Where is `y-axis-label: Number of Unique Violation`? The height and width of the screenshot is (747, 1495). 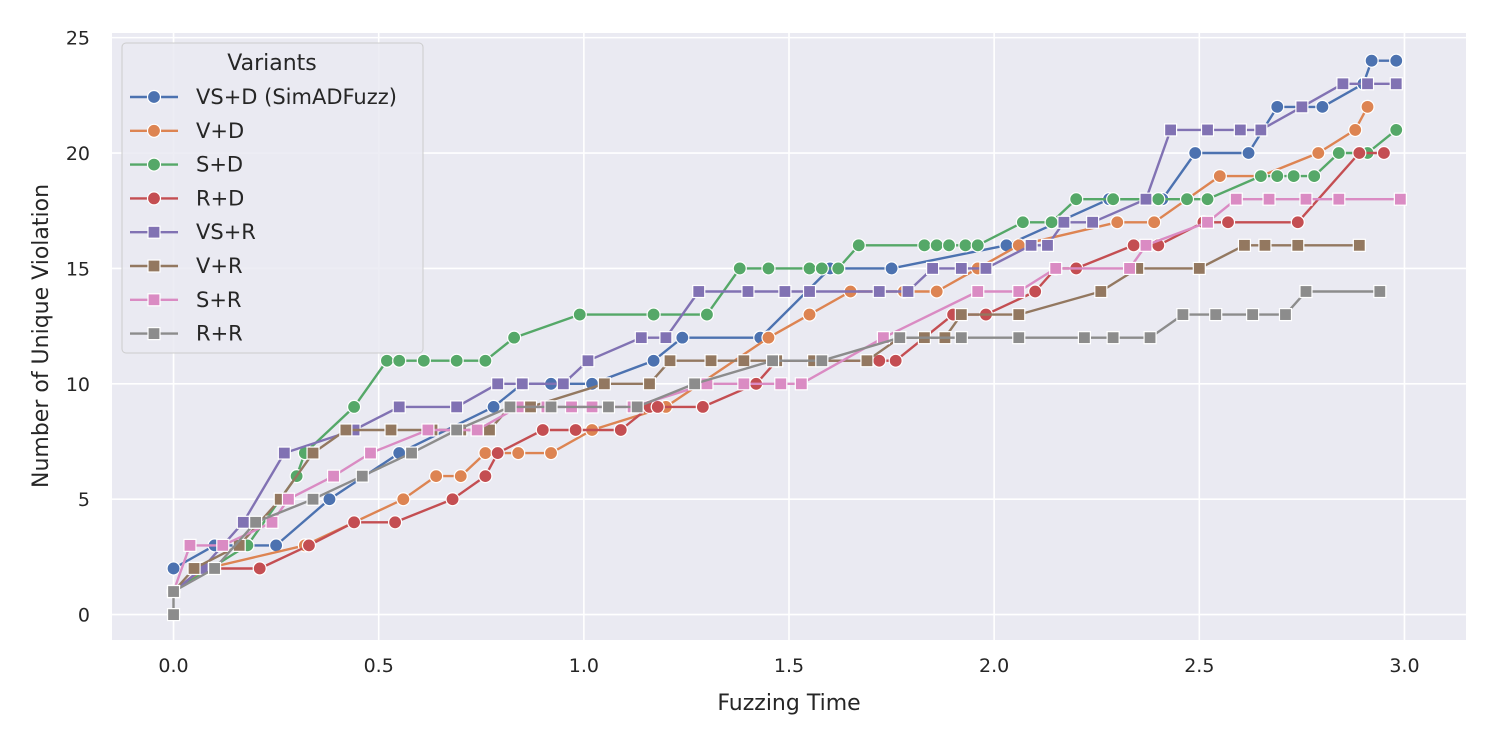
y-axis-label: Number of Unique Violation is located at coordinates (41, 336).